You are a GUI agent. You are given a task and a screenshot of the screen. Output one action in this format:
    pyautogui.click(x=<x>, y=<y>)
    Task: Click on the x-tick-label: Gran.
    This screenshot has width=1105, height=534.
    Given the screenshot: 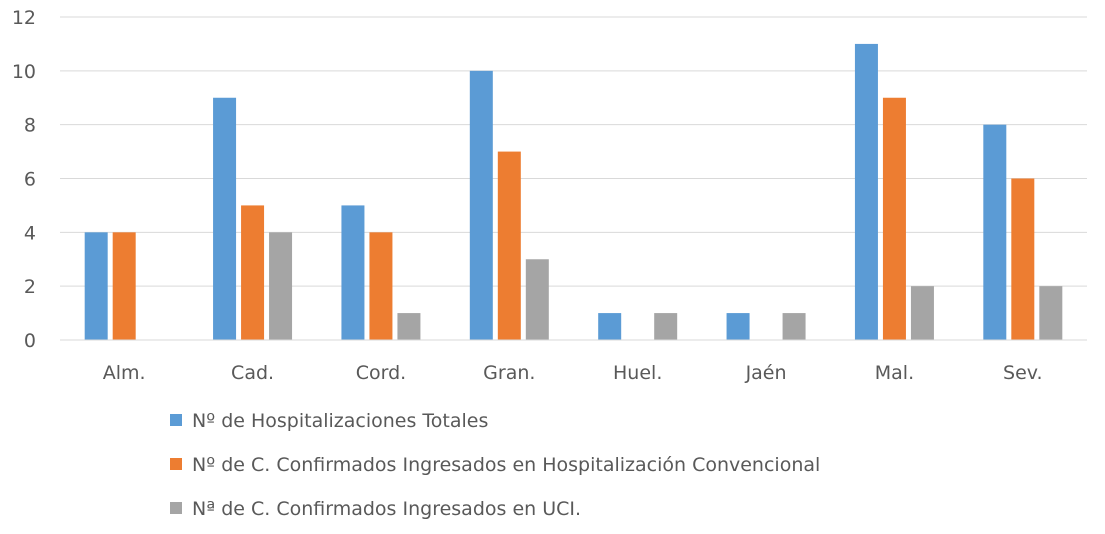 What is the action you would take?
    pyautogui.click(x=509, y=373)
    